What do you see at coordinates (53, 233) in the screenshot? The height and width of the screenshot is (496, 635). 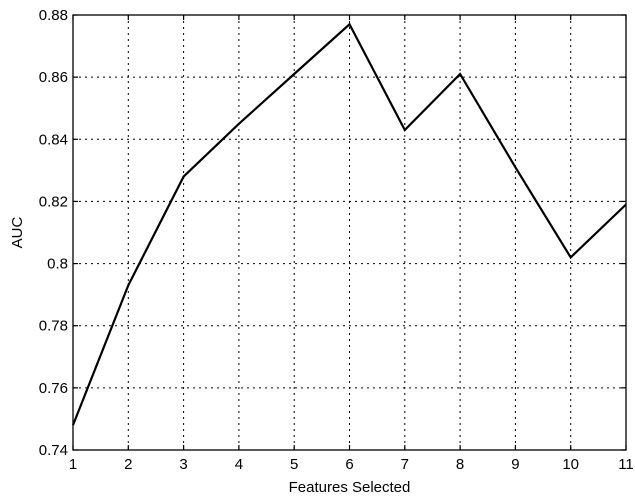 I see `y-tick-labels: 0.74 0.76 0.78 0.8 0.82 0.84 0.86 0.88` at bounding box center [53, 233].